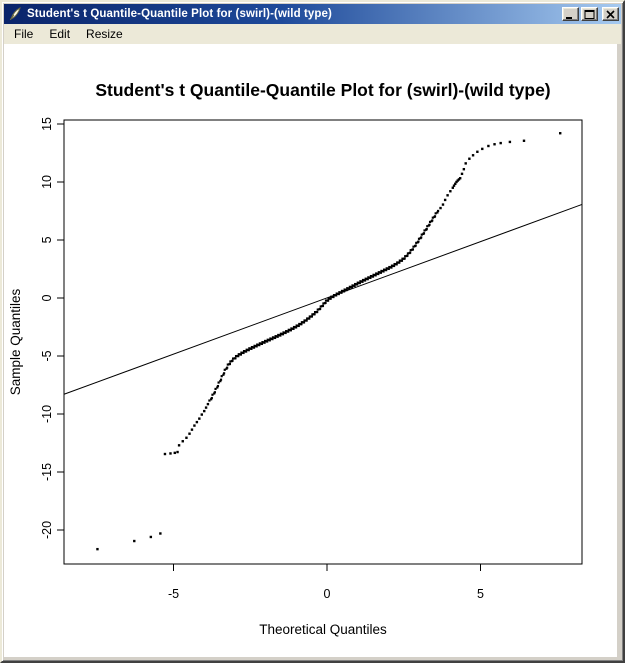  What do you see at coordinates (47, 239) in the screenshot?
I see `y-tick-label: 5` at bounding box center [47, 239].